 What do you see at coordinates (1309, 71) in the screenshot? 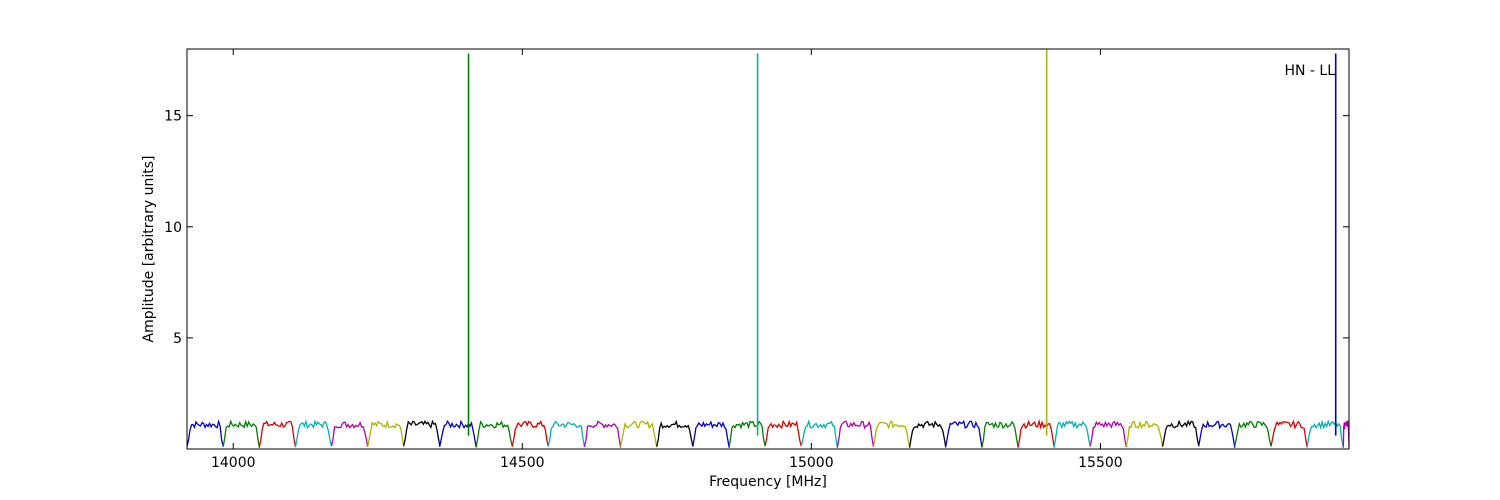
I see `annotation-label: HN - LL` at bounding box center [1309, 71].